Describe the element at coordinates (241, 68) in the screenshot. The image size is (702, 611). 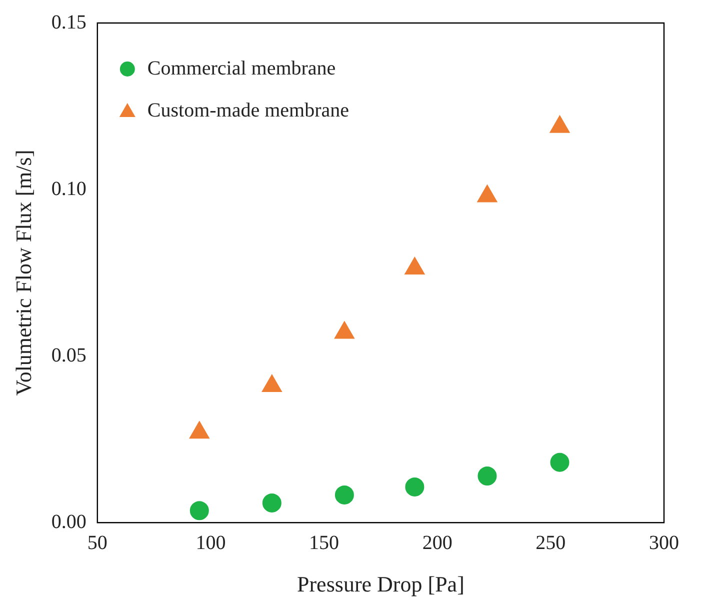
I see `legend-label: Commercial membrane` at that location.